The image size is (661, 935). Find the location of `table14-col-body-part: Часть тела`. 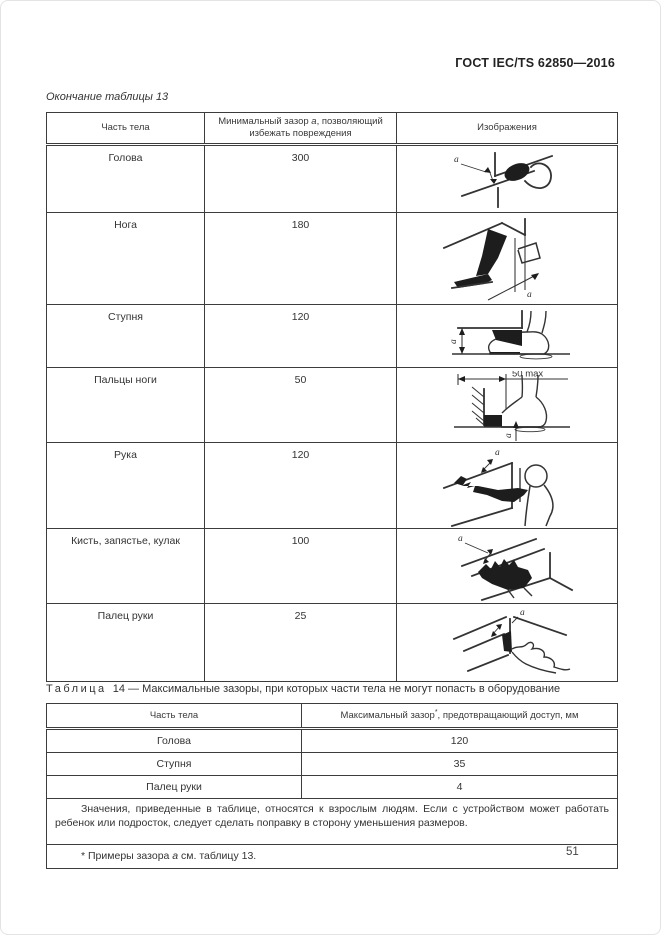

table14-col-body-part: Часть тела is located at coordinates (174, 716).